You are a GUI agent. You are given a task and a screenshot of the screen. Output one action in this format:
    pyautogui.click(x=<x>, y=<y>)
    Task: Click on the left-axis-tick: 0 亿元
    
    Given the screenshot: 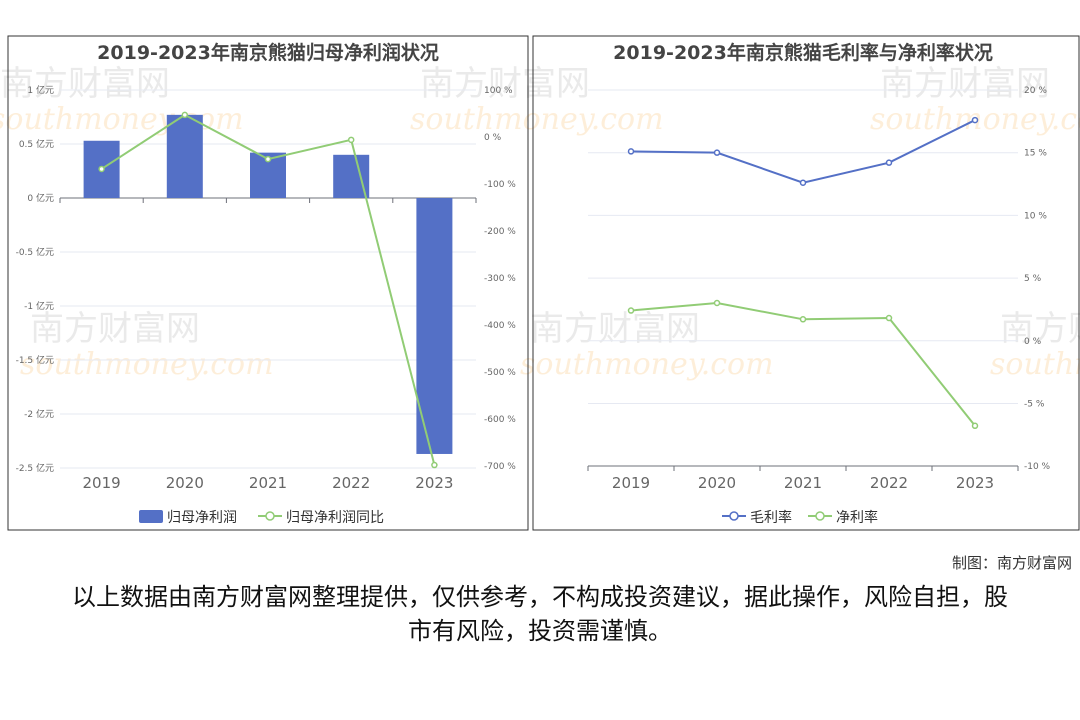 What is the action you would take?
    pyautogui.click(x=40, y=198)
    